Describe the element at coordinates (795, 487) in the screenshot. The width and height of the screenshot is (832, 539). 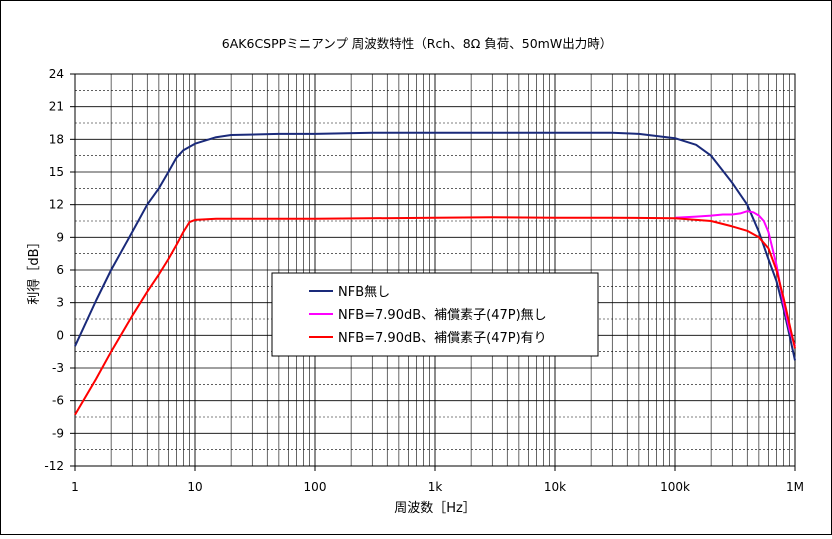
I see `x-tick-label: 1M` at that location.